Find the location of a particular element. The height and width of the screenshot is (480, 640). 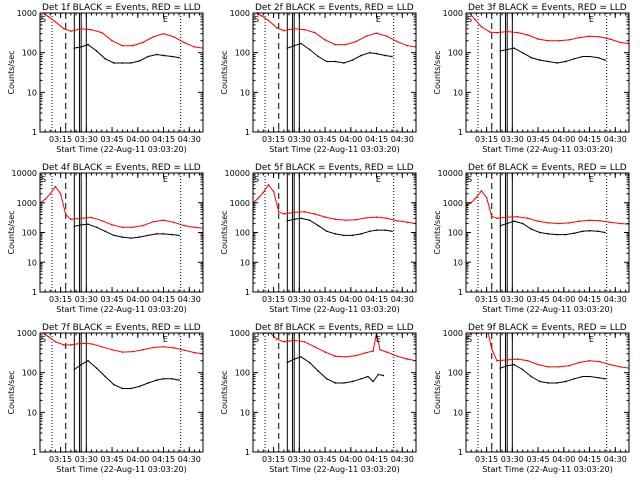

panel-title: Det 8f BLACK = Events, RED = LLD is located at coordinates (334, 328).